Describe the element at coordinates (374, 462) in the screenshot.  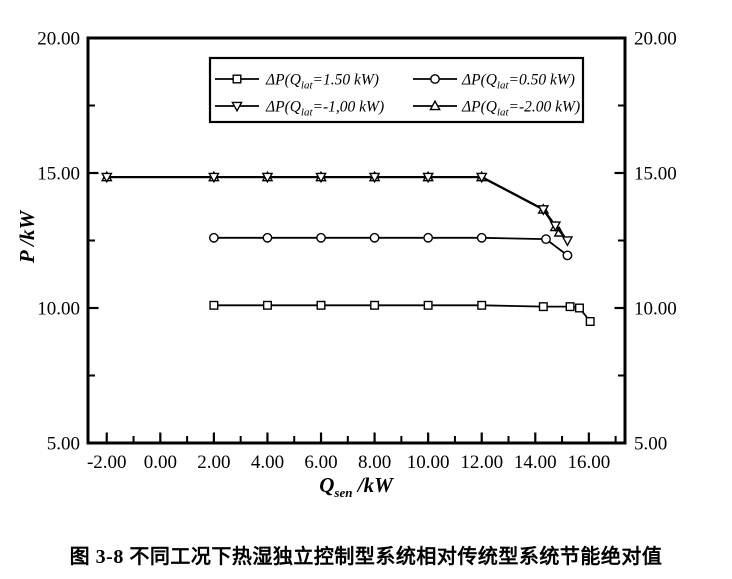
I see `x-axis-tick-label: 8.00` at that location.